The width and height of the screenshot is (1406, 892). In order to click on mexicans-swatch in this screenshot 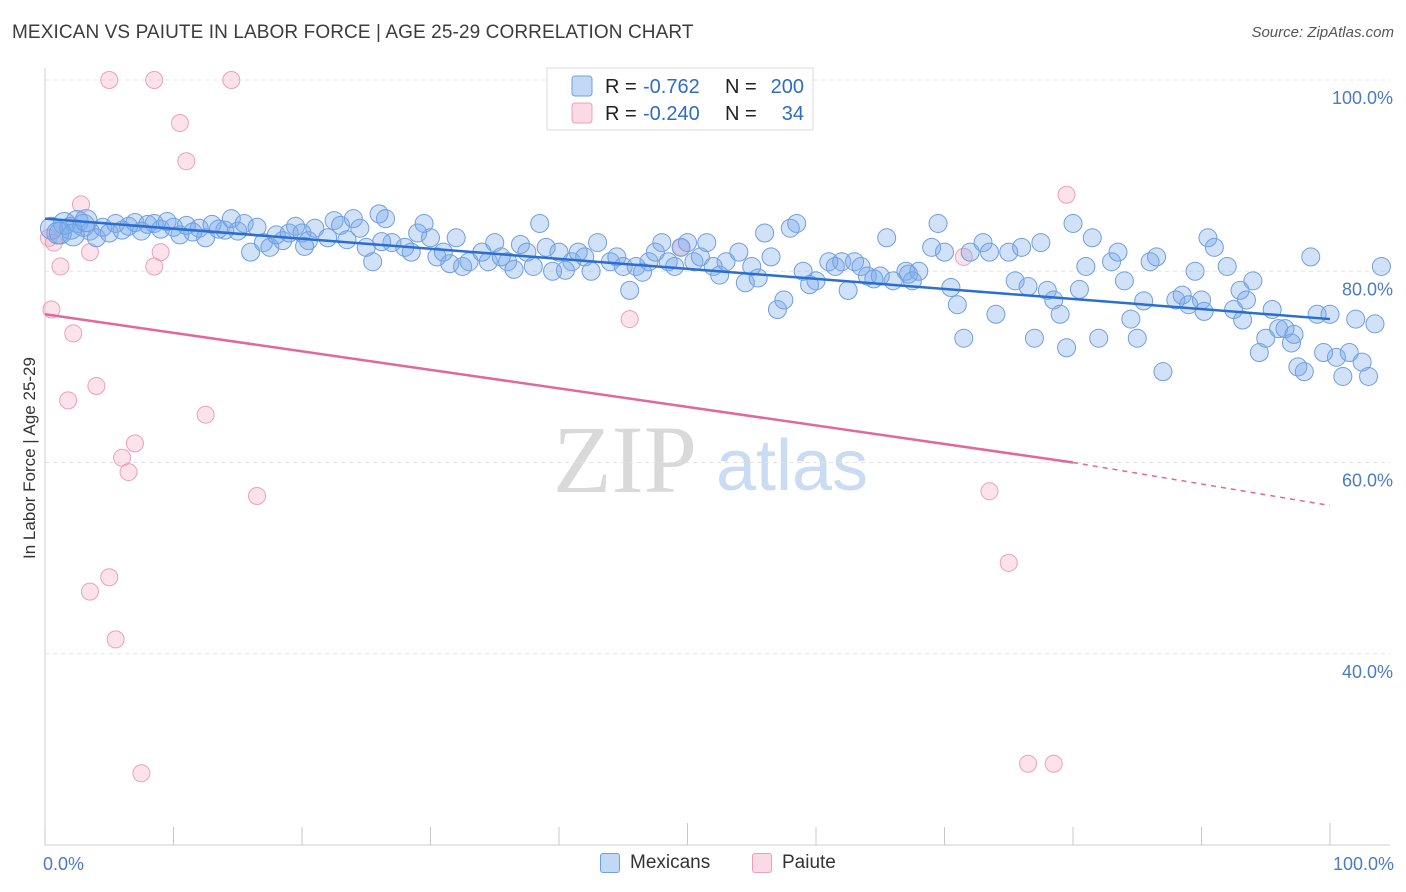, I will do `click(610, 863)`.